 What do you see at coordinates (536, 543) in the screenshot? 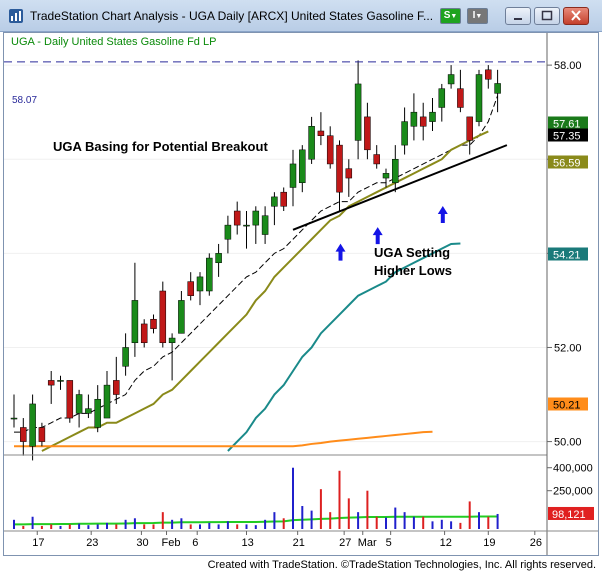
I see `date-label: 26` at bounding box center [536, 543].